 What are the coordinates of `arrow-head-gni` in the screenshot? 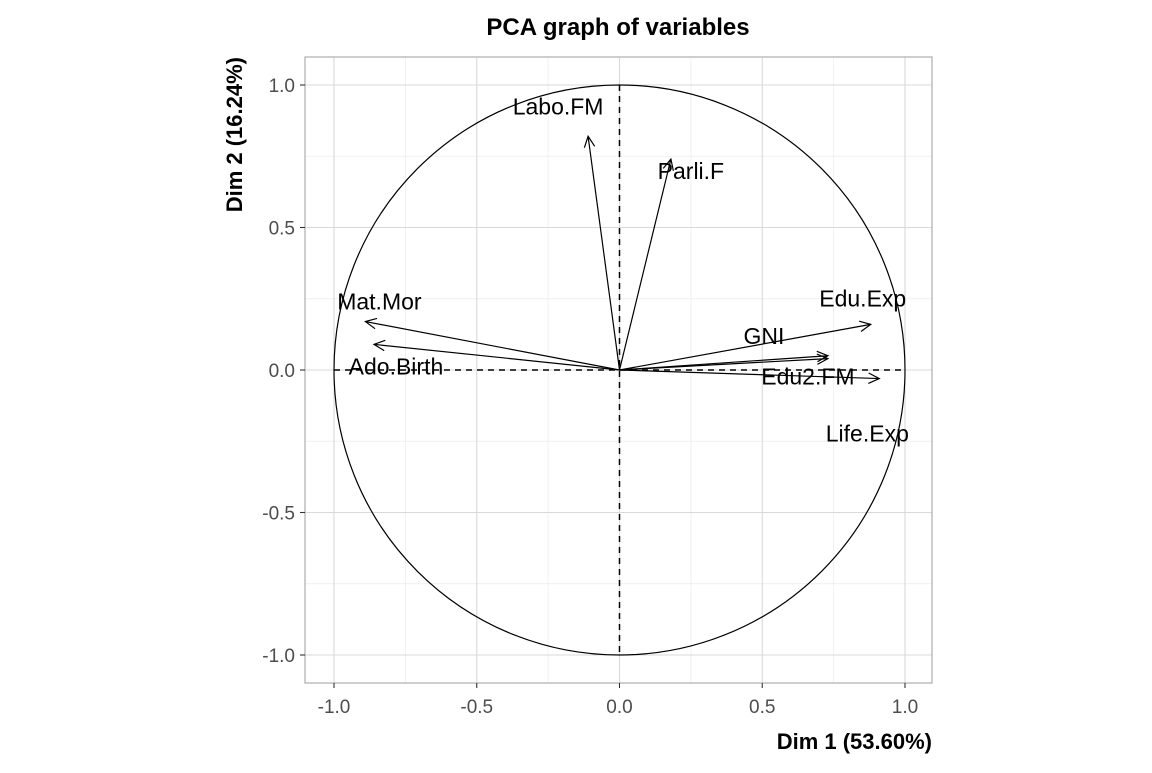 It's located at (823, 356).